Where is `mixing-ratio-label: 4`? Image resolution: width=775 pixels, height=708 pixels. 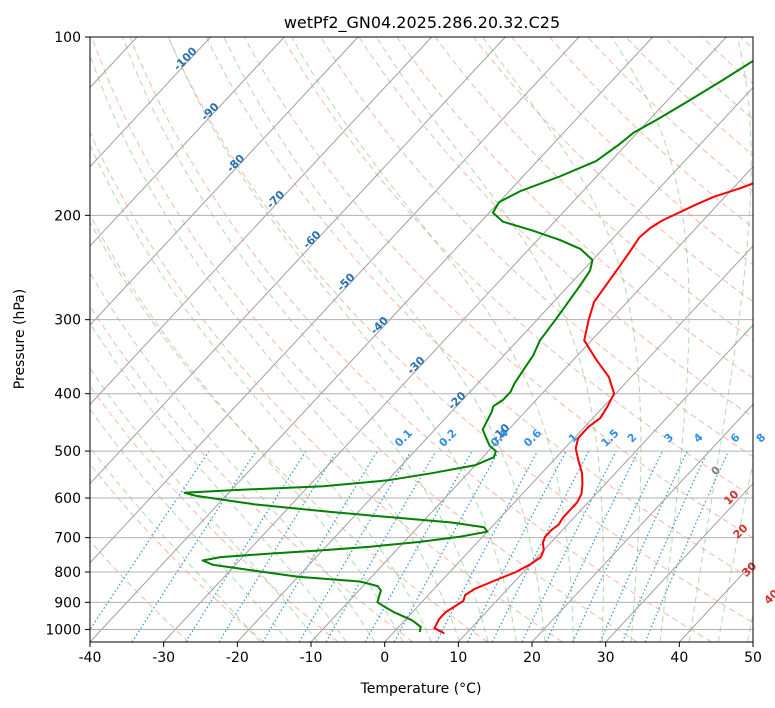
mixing-ratio-label: 4 is located at coordinates (698, 438).